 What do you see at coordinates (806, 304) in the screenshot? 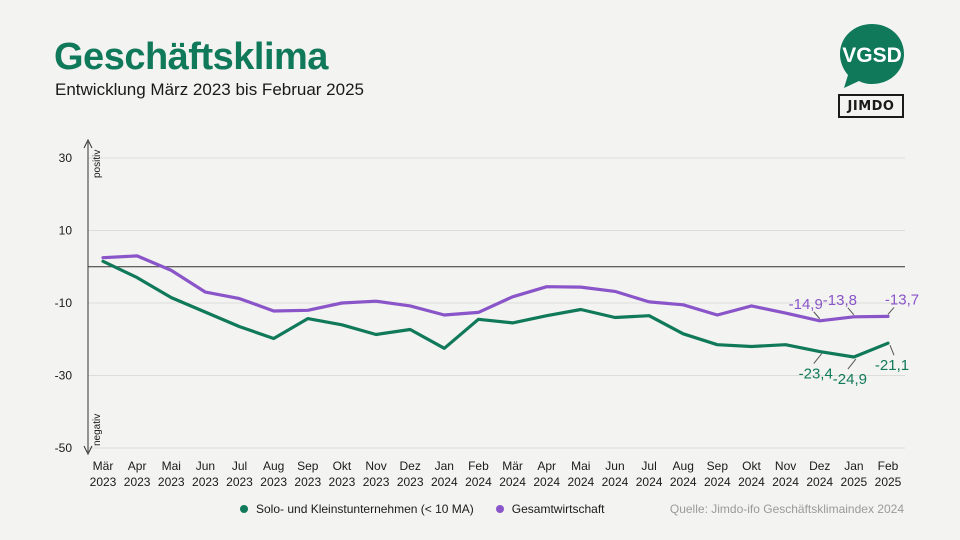
I see `data-label-gesamt: -14,9` at bounding box center [806, 304].